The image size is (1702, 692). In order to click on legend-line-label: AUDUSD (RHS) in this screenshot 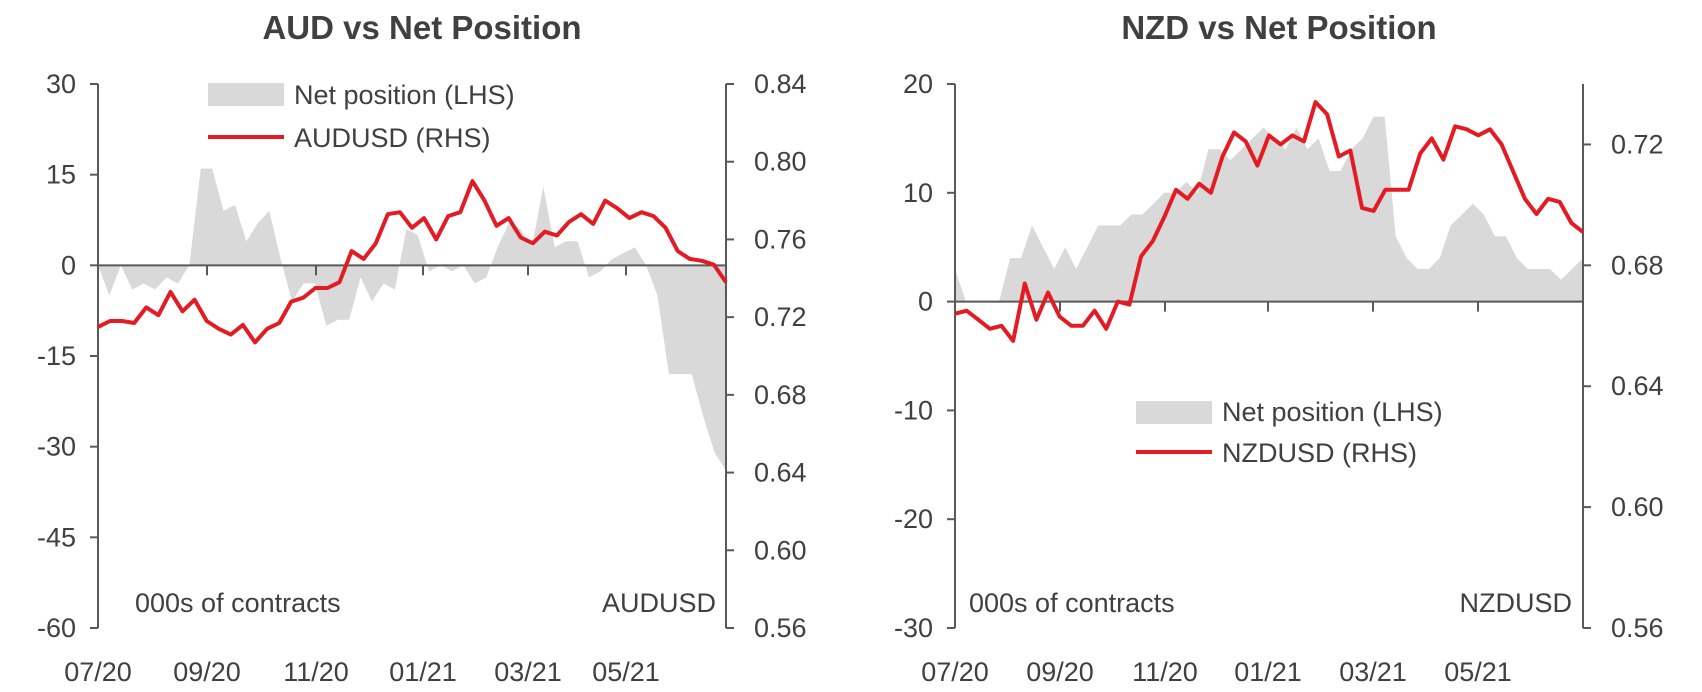, I will do `click(392, 138)`.